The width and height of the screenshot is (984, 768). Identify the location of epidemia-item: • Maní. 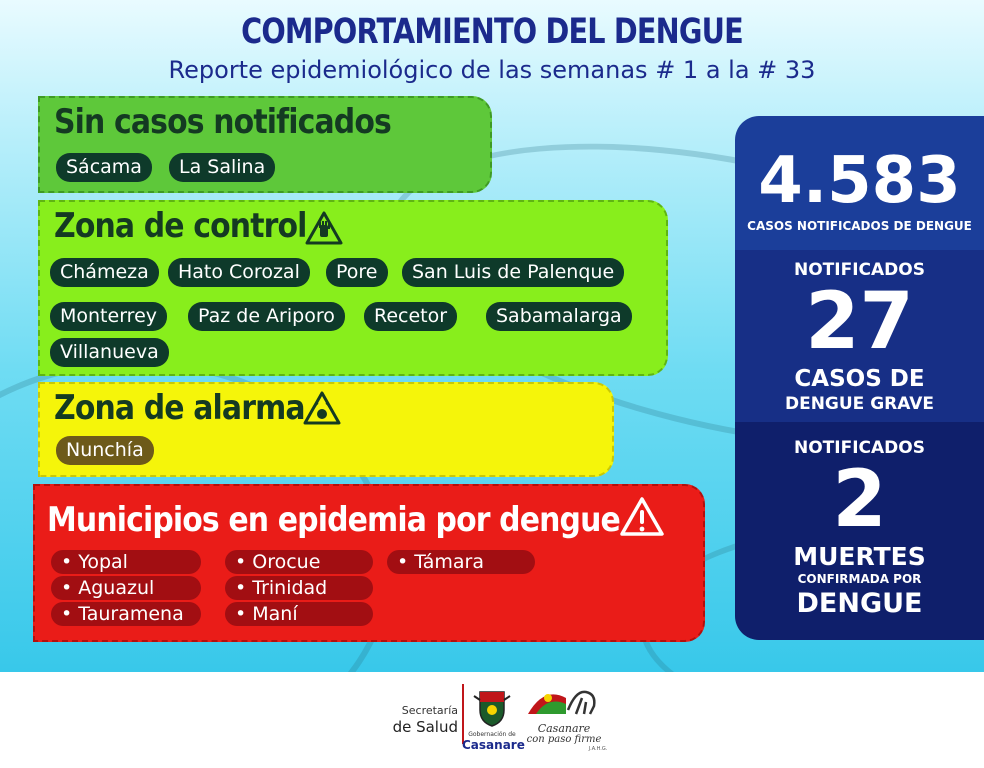
(299, 614).